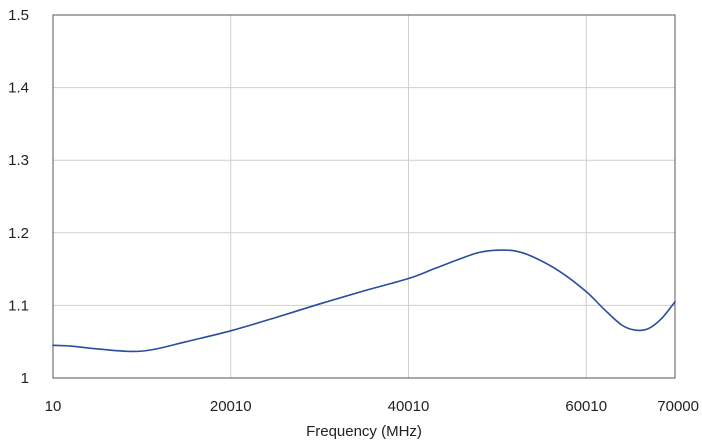 Image resolution: width=702 pixels, height=445 pixels. I want to click on y-tick-labels: 1 1.1 1.2 1.3 1.4 1.5, so click(18, 197).